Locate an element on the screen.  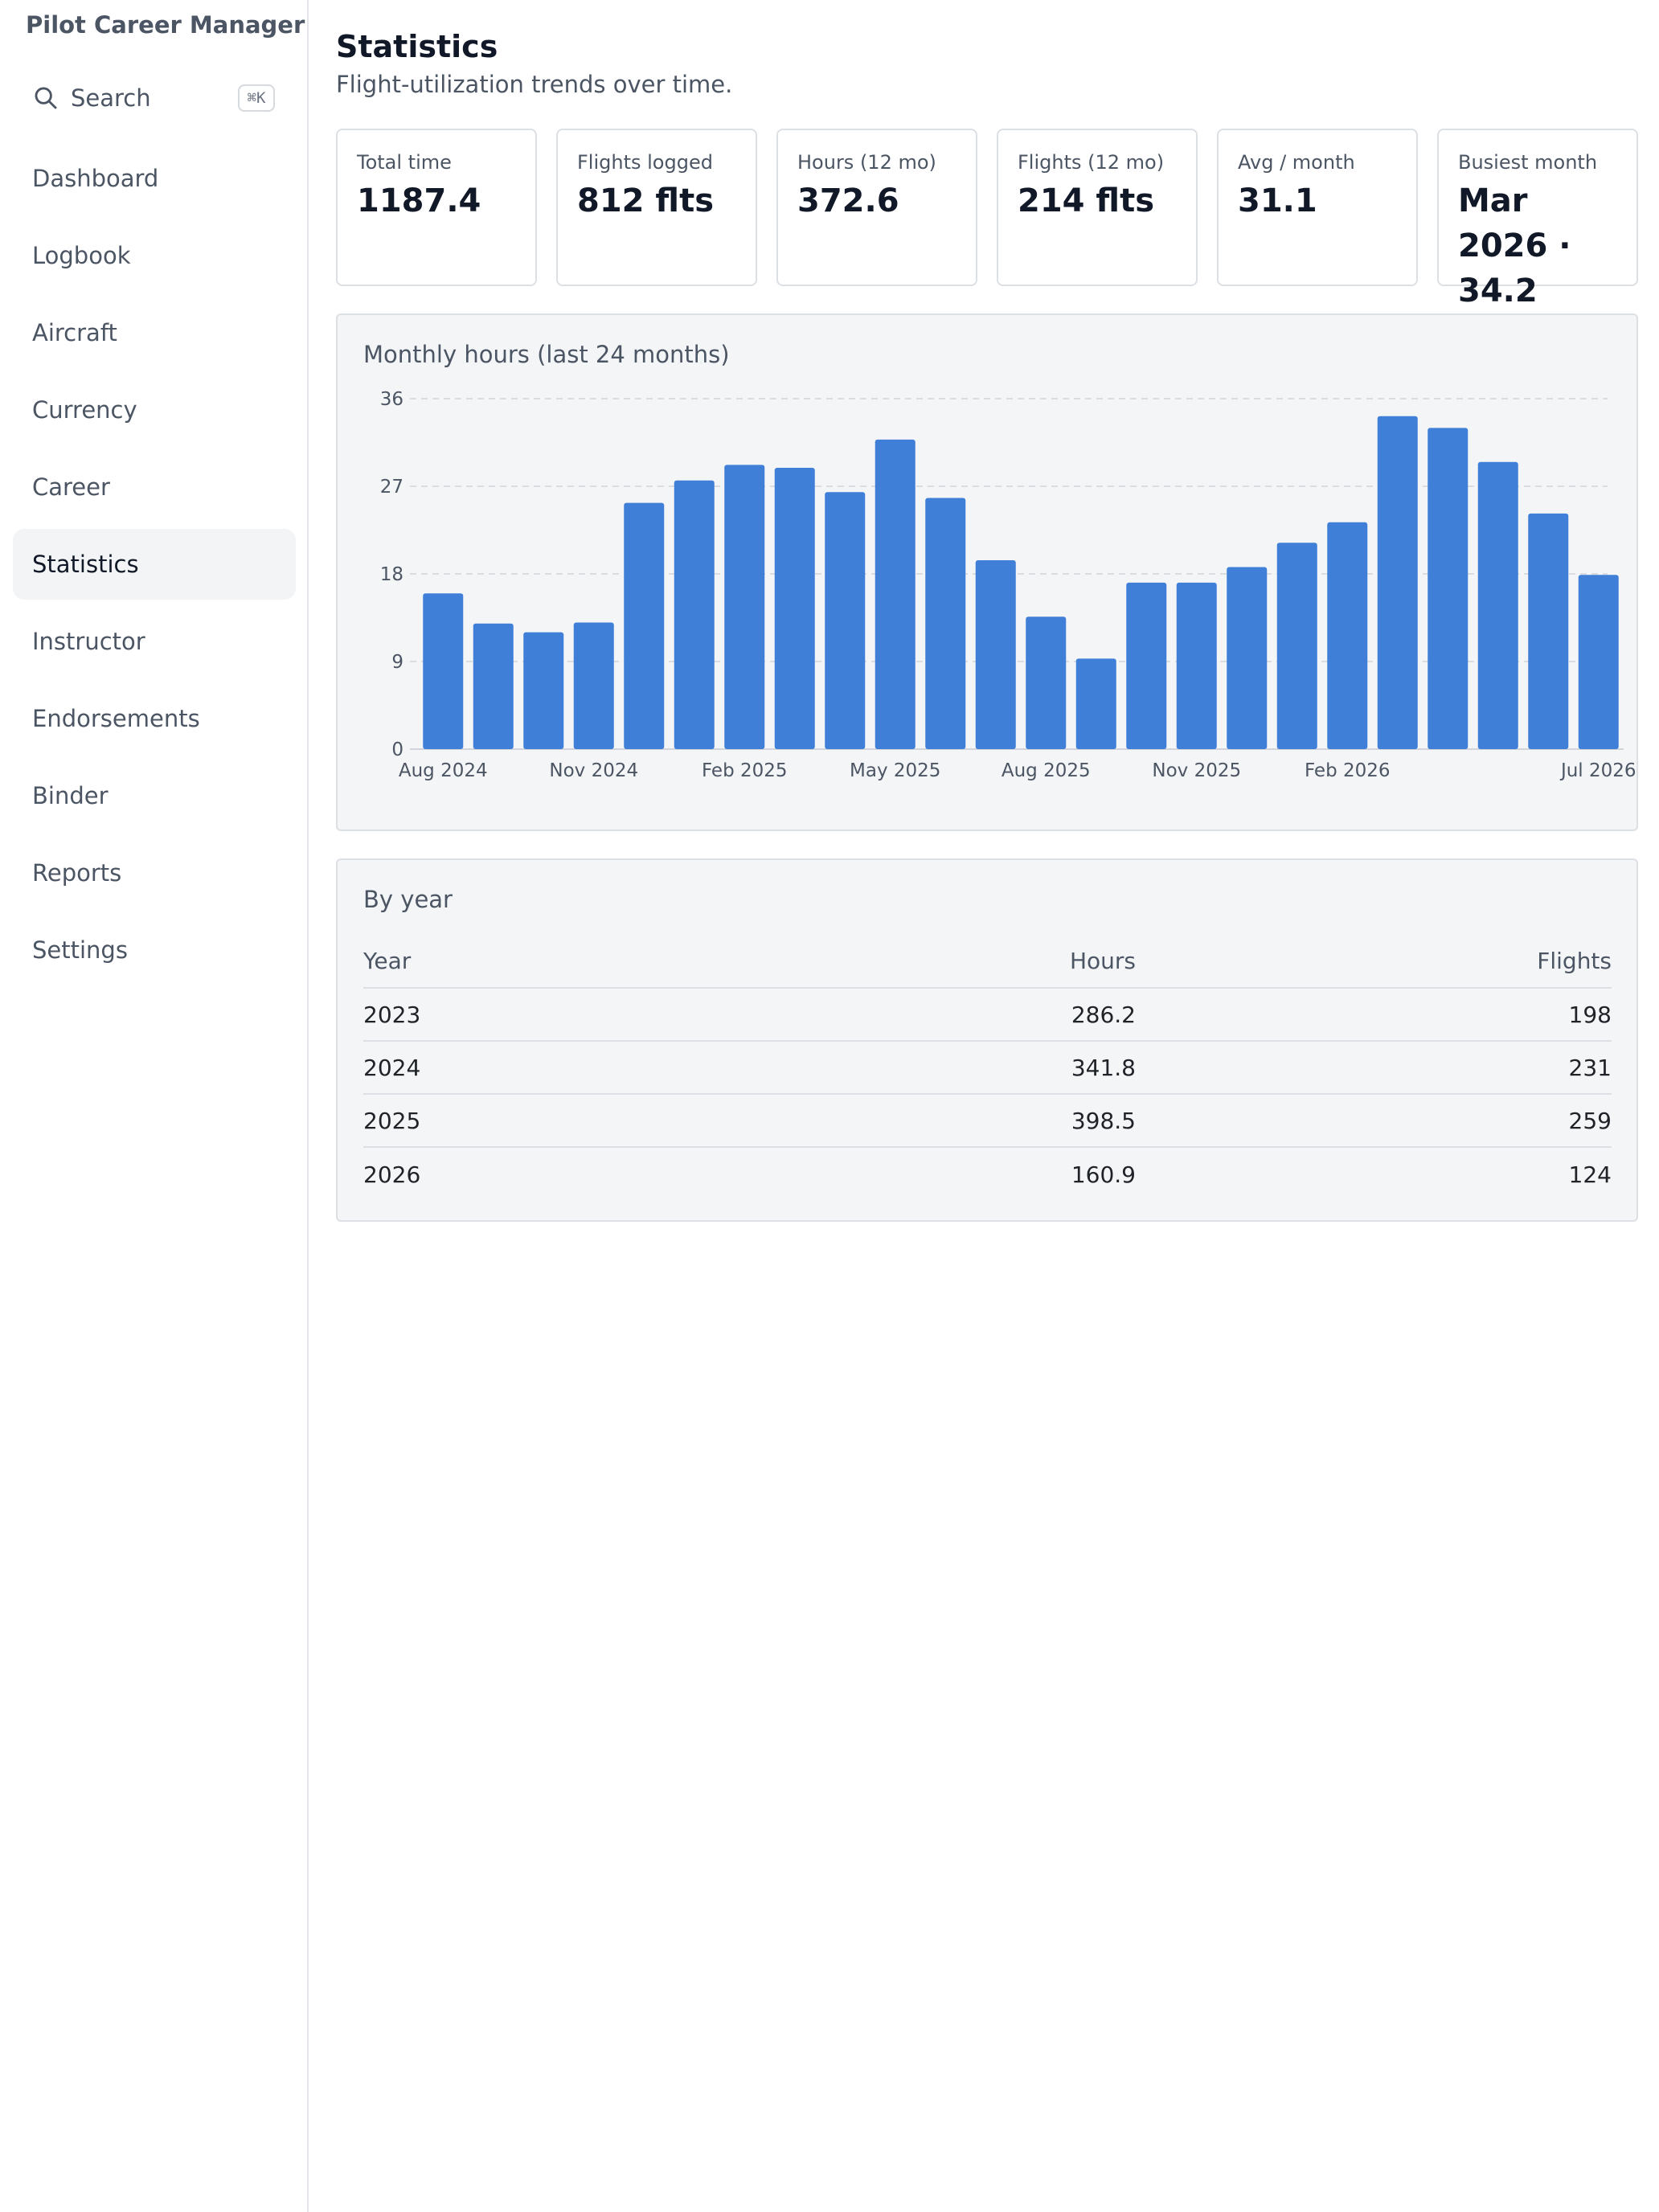
bar: Mar 2025 is located at coordinates (794, 608).